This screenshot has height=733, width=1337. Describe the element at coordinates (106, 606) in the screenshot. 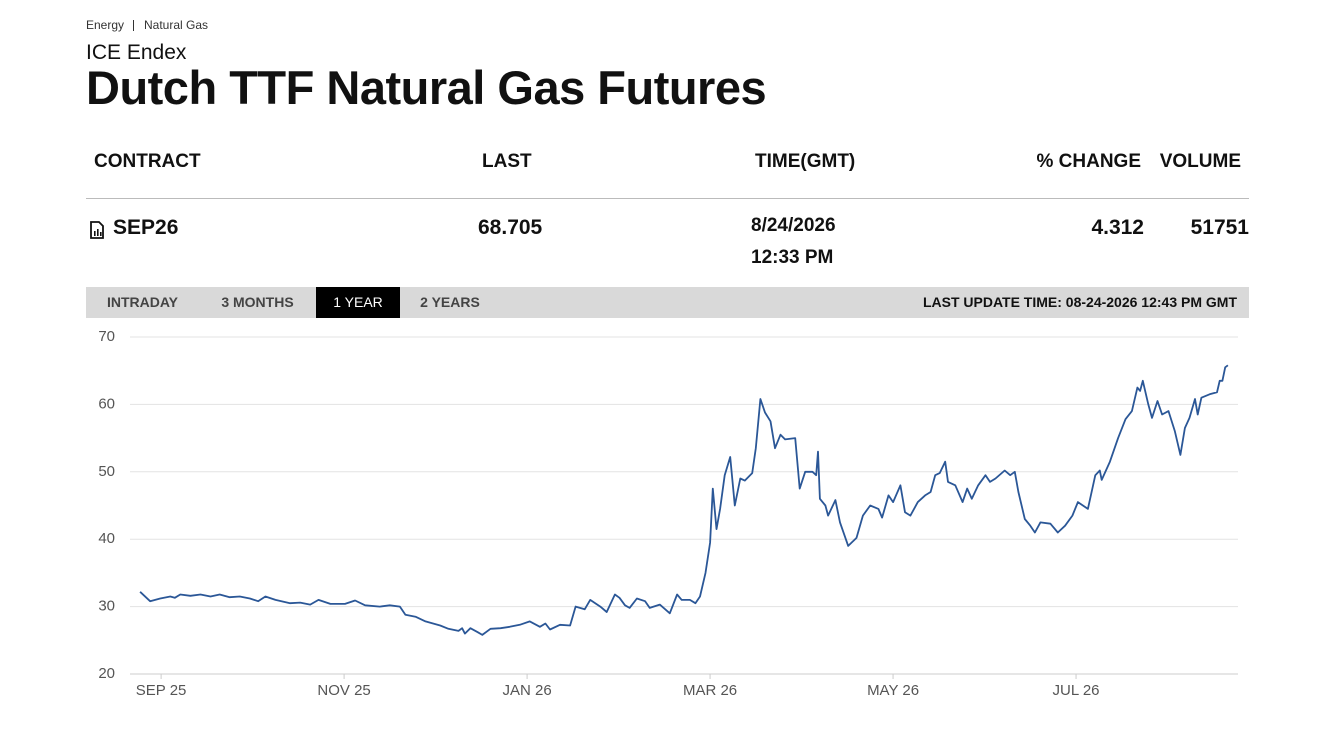

I see `y-tick-label: 30` at that location.